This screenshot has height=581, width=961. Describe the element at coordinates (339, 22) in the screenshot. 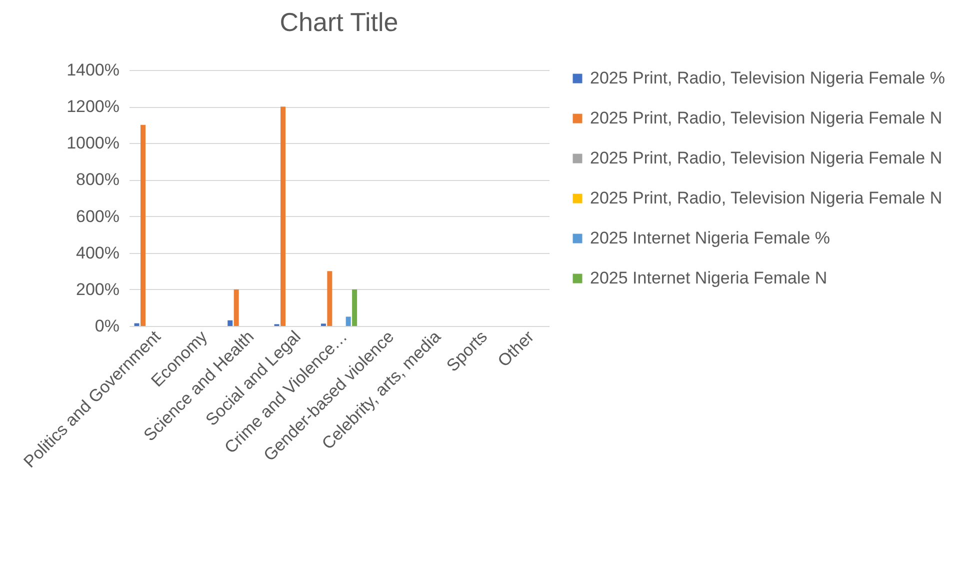

I see `chart-title: Chart Title` at that location.